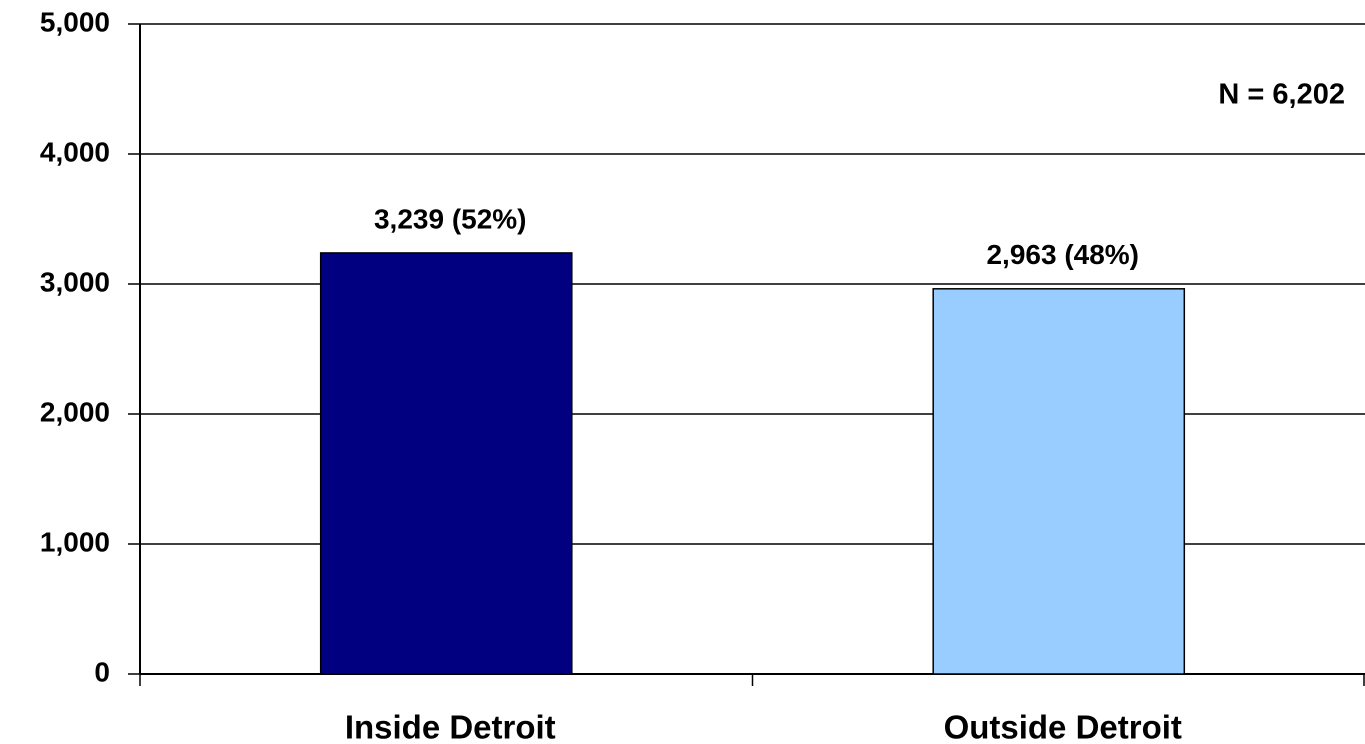  I want to click on x-tick-label: Inside Detroit, so click(450, 726).